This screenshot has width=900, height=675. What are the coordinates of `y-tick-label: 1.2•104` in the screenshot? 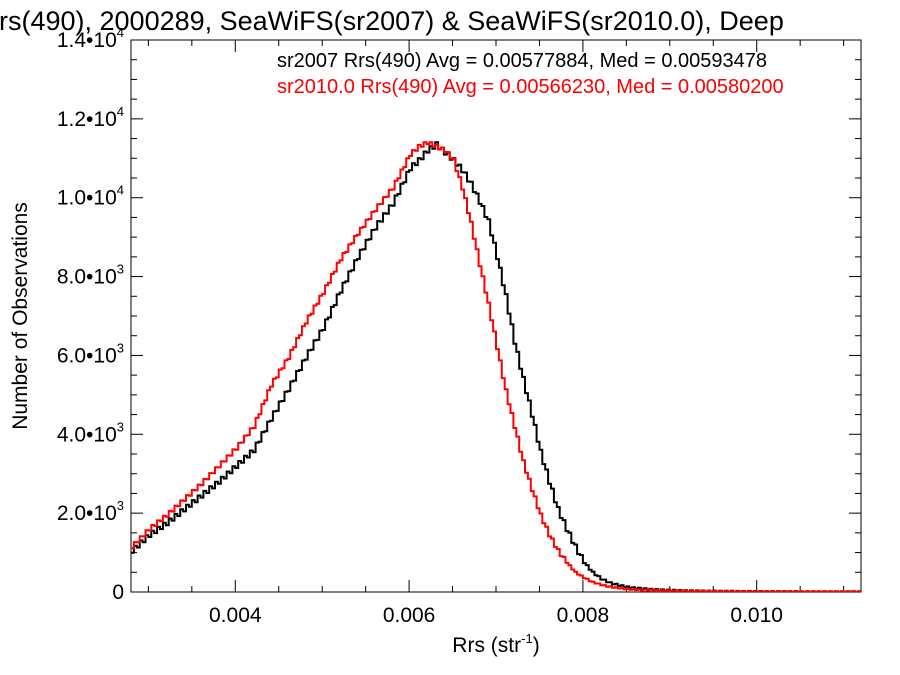 It's located at (90, 117).